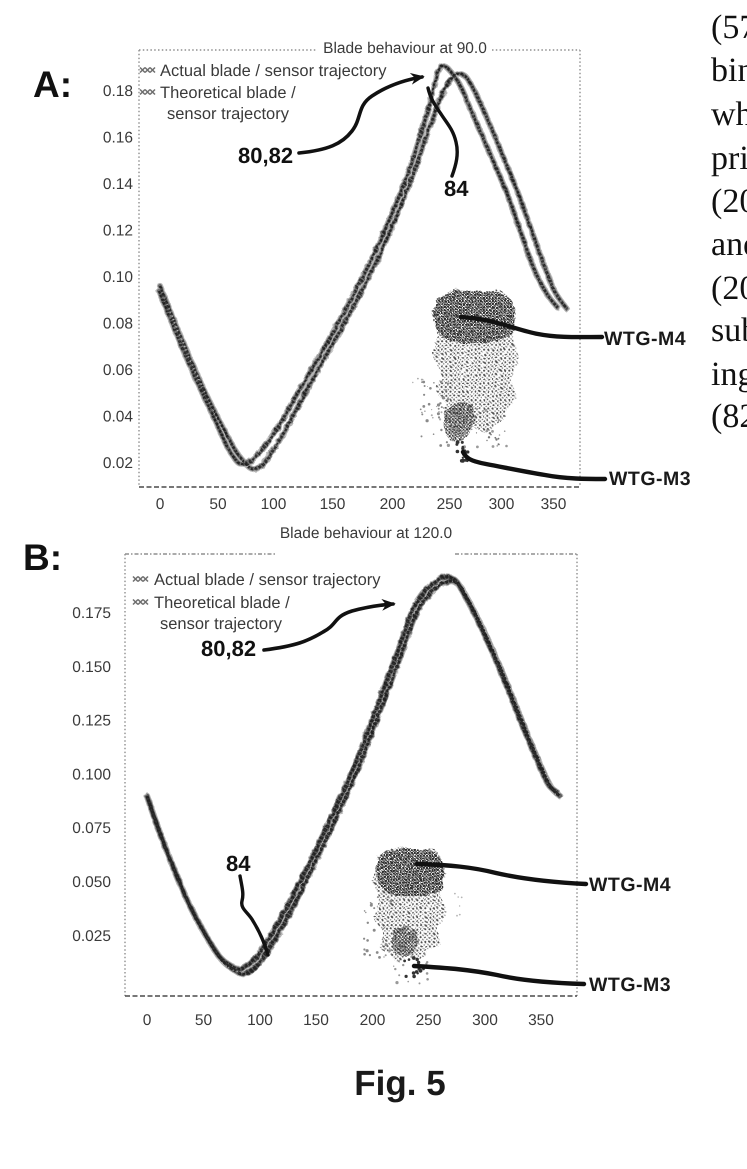 This screenshot has width=747, height=1169. I want to click on svg-text: 0.06, so click(118, 370).